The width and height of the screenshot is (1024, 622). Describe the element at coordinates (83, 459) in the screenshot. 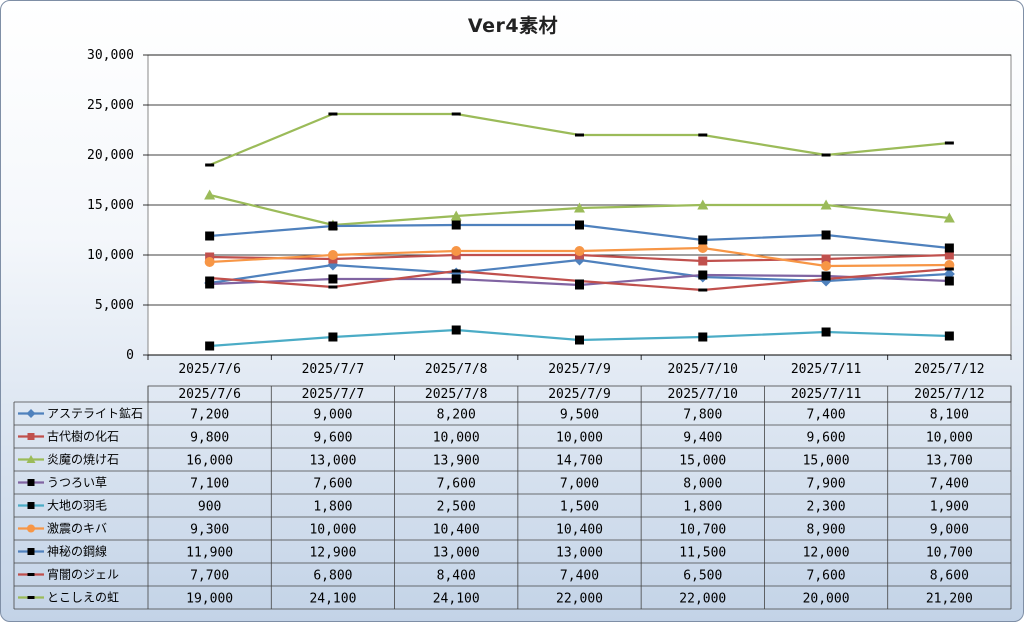

I see `series-name: 炎魔の焼け石` at that location.